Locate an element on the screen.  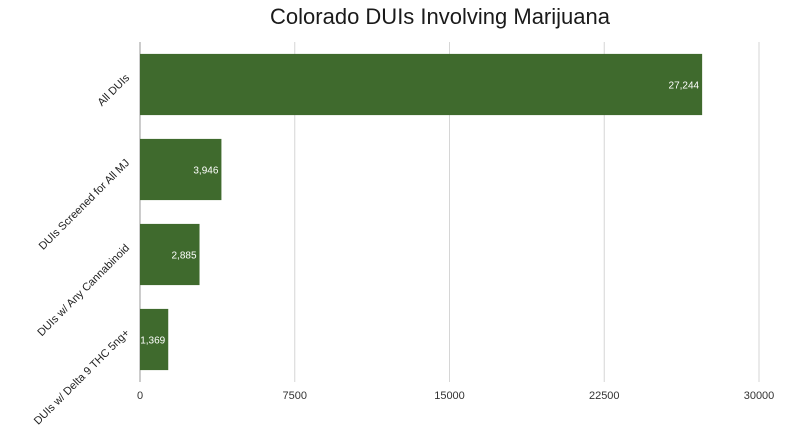
bar-value-label: 27,244 is located at coordinates (684, 86).